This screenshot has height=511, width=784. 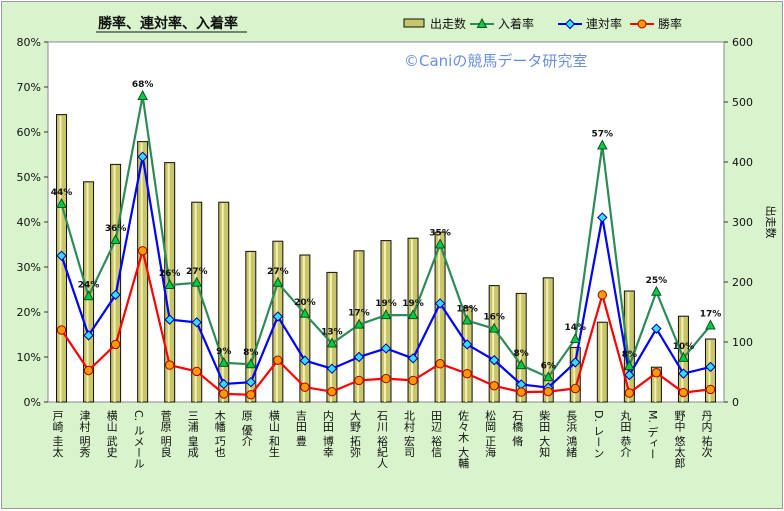 I want to click on x-category-label: 田辺 裕信, so click(x=436, y=434).